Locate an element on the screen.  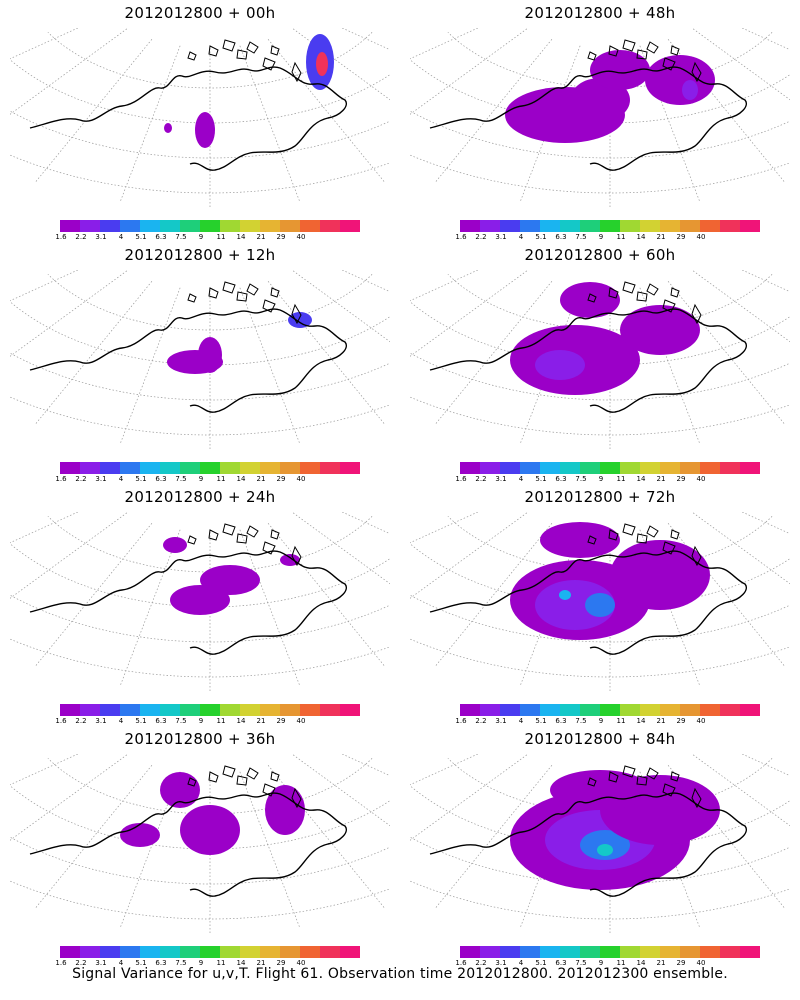
colorbar is located at coordinates (610, 468).